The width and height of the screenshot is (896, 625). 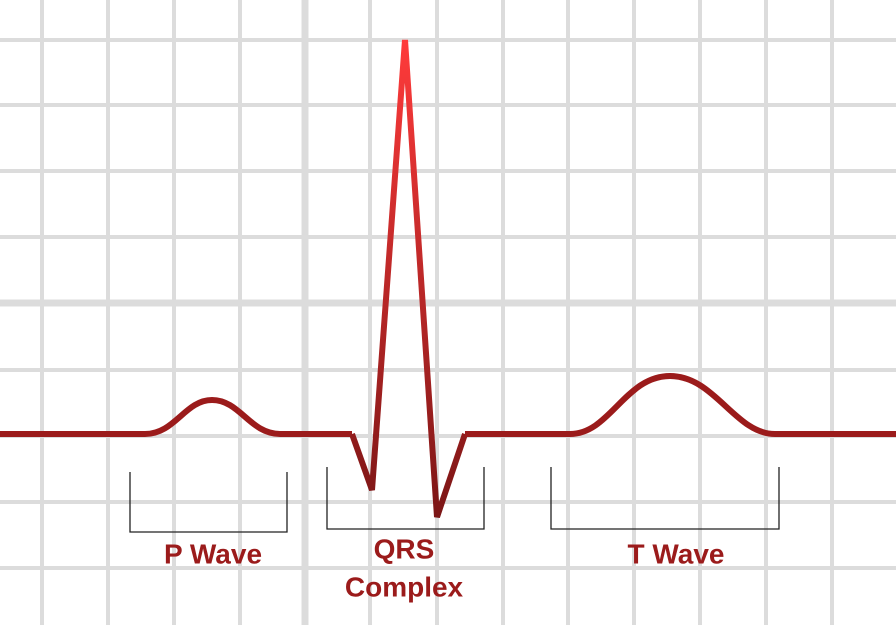 I want to click on wave-label: P Wave, so click(x=213, y=553).